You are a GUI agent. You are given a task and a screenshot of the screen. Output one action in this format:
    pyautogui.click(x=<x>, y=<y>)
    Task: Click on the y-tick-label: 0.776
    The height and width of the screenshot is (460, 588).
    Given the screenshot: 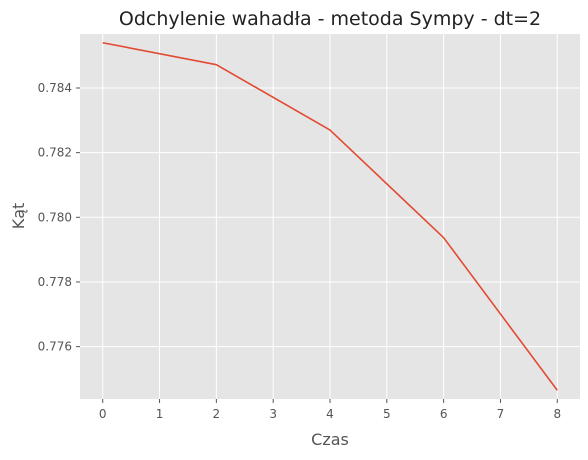 What is the action you would take?
    pyautogui.click(x=55, y=347)
    